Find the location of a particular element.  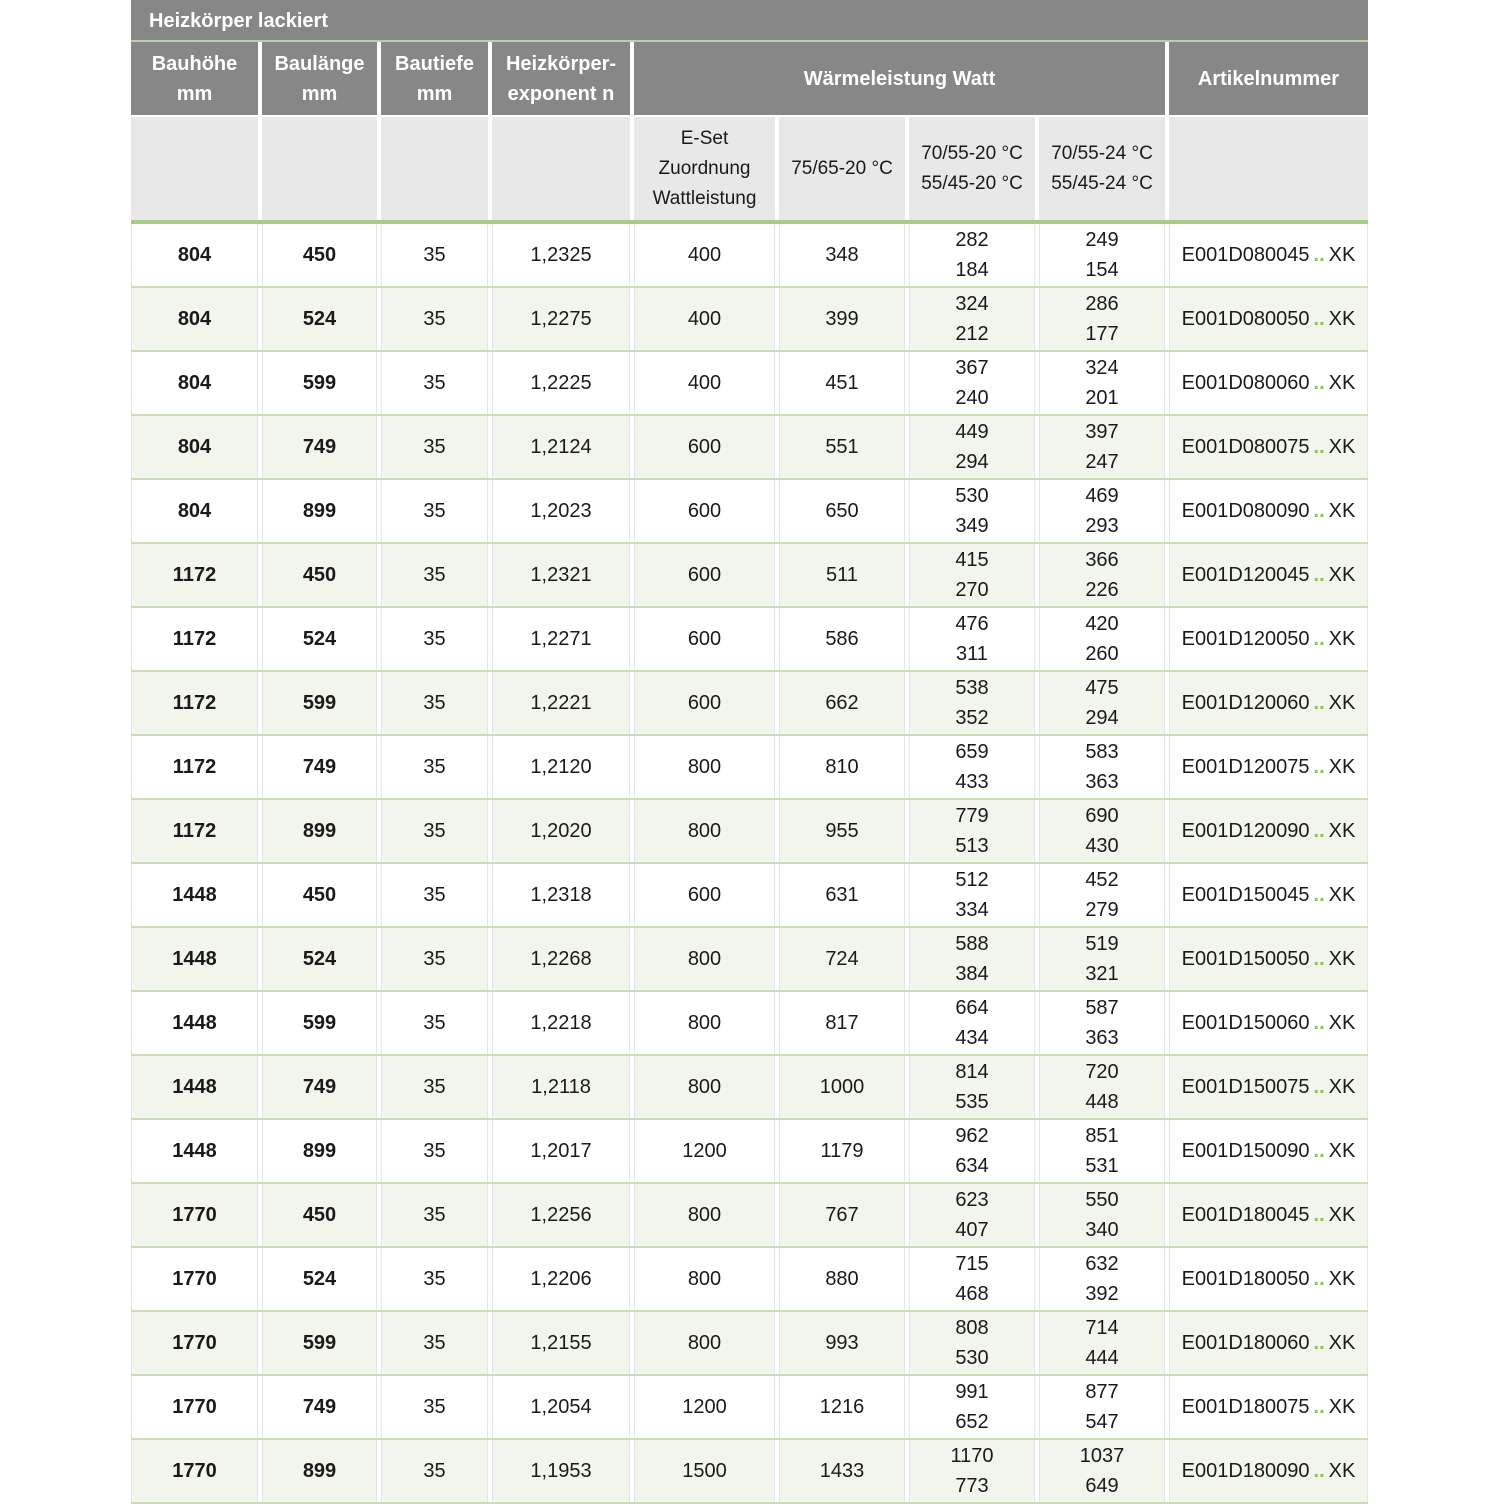

cell-bauhoehe: 1448 is located at coordinates (194, 959).